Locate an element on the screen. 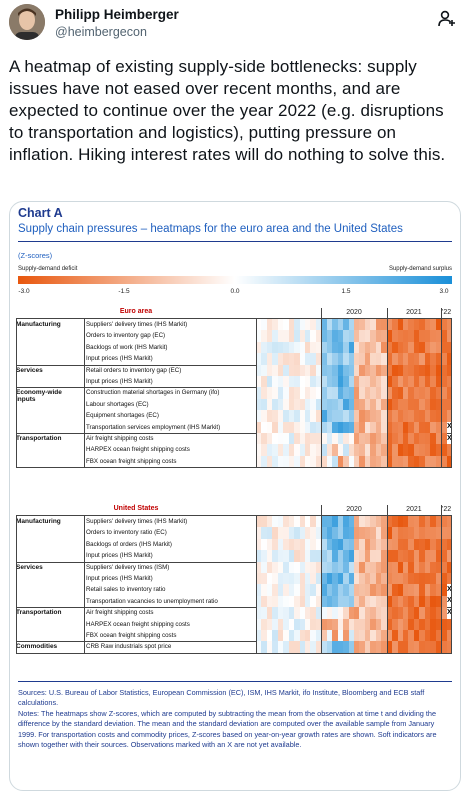 This screenshot has width=467, height=798. row-label: Suppliers' delivery times (ISM) is located at coordinates (128, 567).